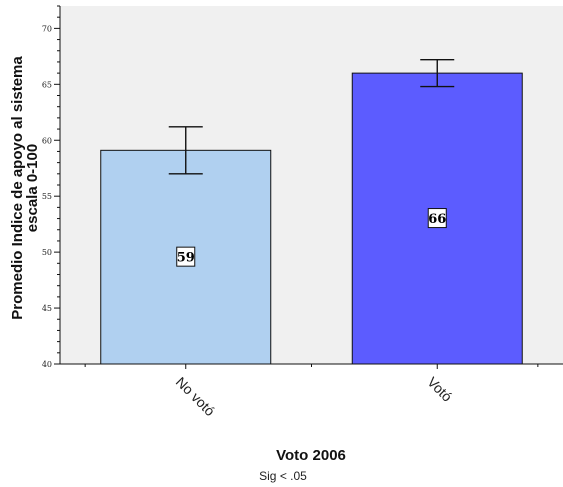 The image size is (563, 487). I want to click on y-axis: 40 45 50 55 60 65 70, so click(51, 187).